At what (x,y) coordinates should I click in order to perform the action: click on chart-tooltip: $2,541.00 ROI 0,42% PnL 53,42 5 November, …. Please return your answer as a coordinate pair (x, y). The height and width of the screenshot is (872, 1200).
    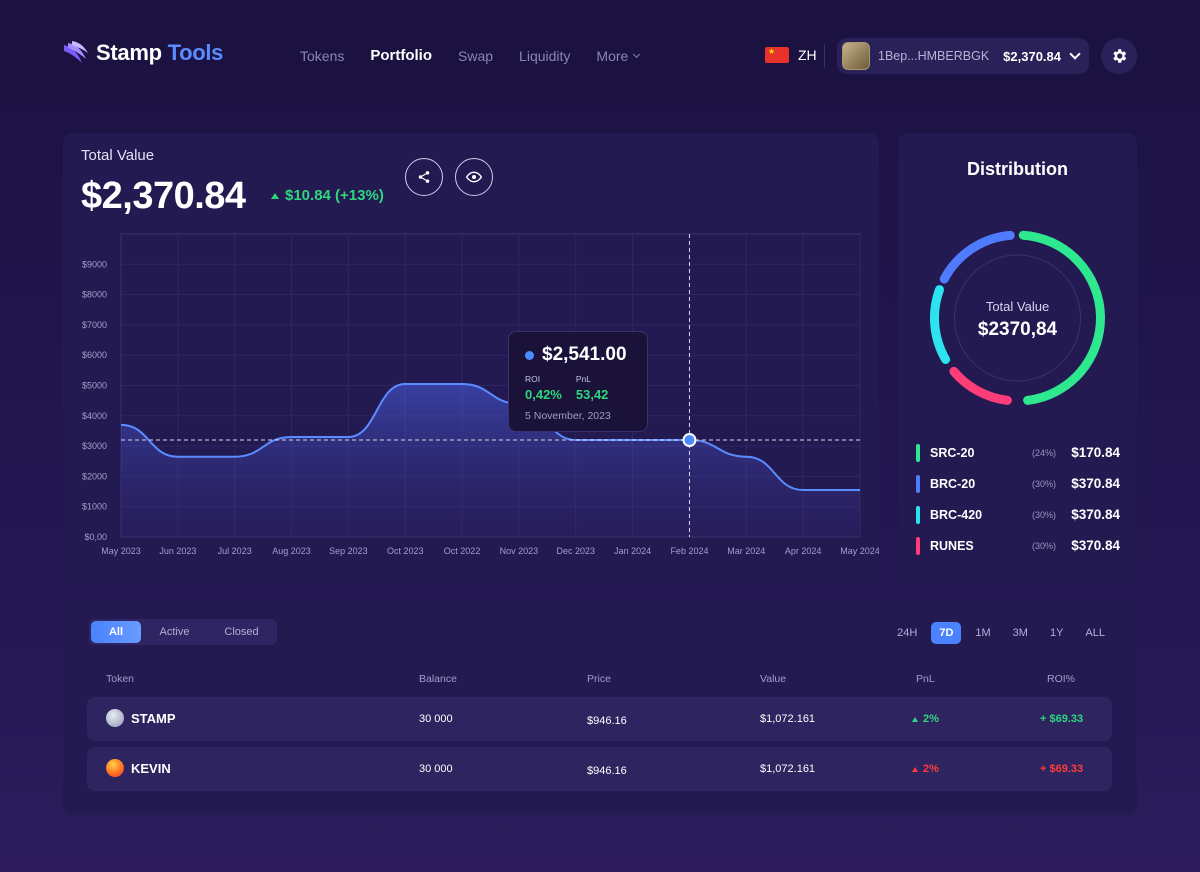
    Looking at the image, I should click on (578, 381).